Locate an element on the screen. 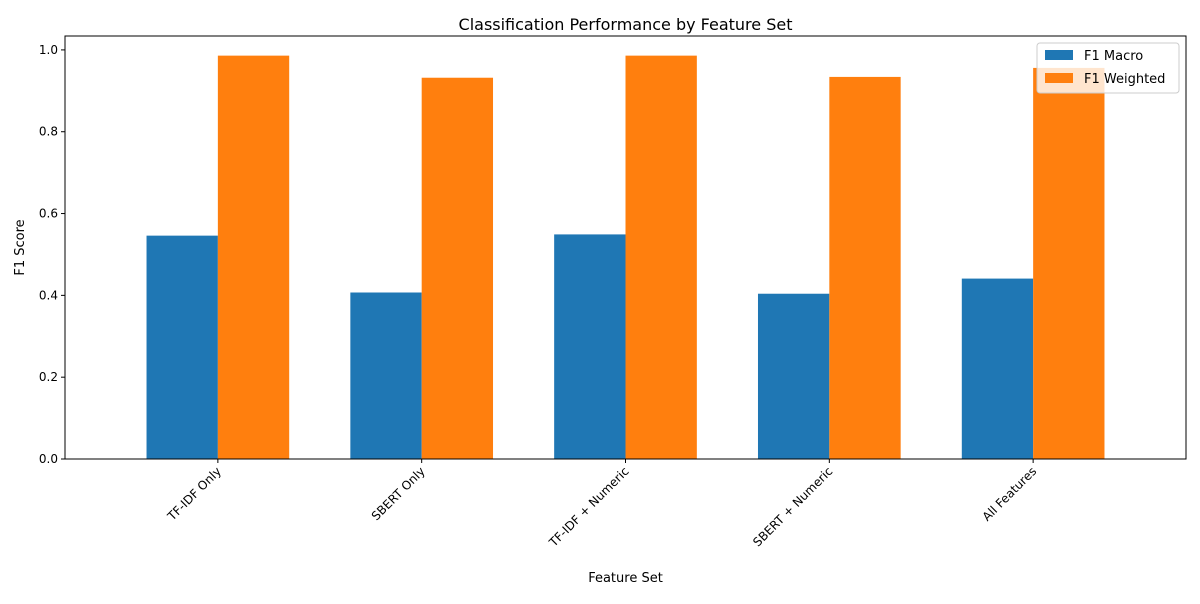 This screenshot has height=604, width=1200. y-tick-label: 0.4 is located at coordinates (48, 295).